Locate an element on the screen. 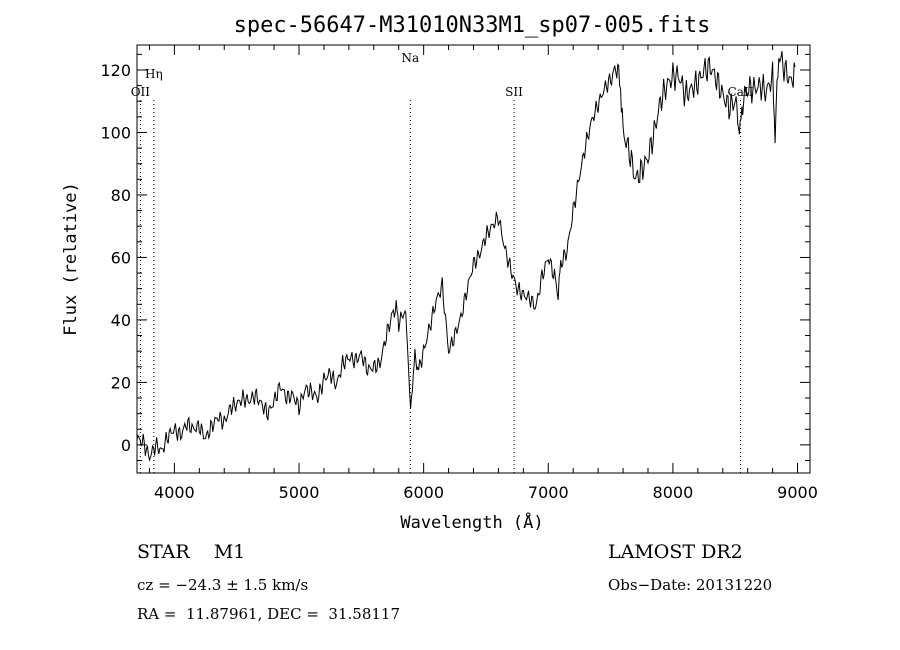  y-tick-label: 120 is located at coordinates (115, 70).